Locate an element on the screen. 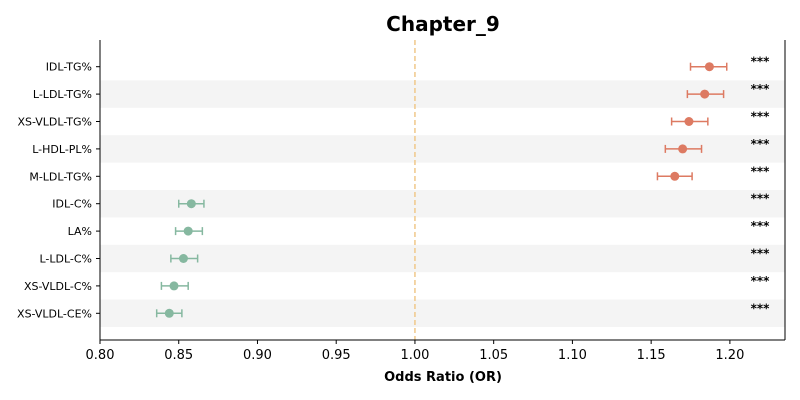 The height and width of the screenshot is (400, 800). y-tick-label: L-LDL-C% is located at coordinates (65, 259).